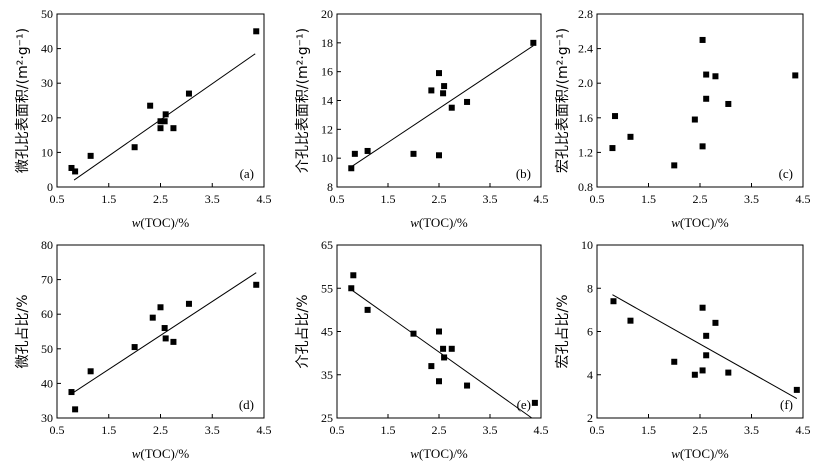 This screenshot has width=825, height=467. What do you see at coordinates (327, 375) in the screenshot?
I see `y-tick-label: 35` at bounding box center [327, 375].